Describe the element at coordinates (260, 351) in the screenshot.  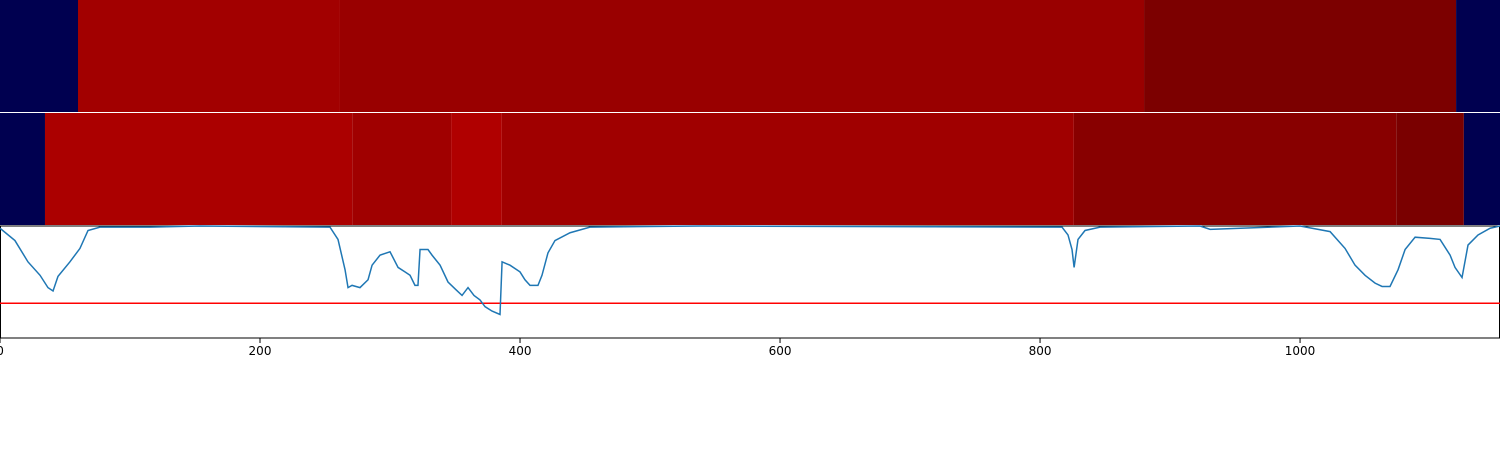
I see `x-tick-label: 200` at that location.